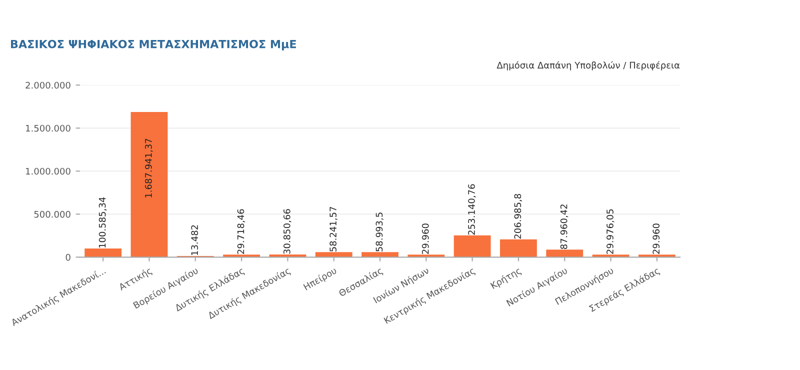 Image resolution: width=800 pixels, height=370 pixels. What do you see at coordinates (380, 232) in the screenshot?
I see `data-label: 58.993,5` at bounding box center [380, 232].